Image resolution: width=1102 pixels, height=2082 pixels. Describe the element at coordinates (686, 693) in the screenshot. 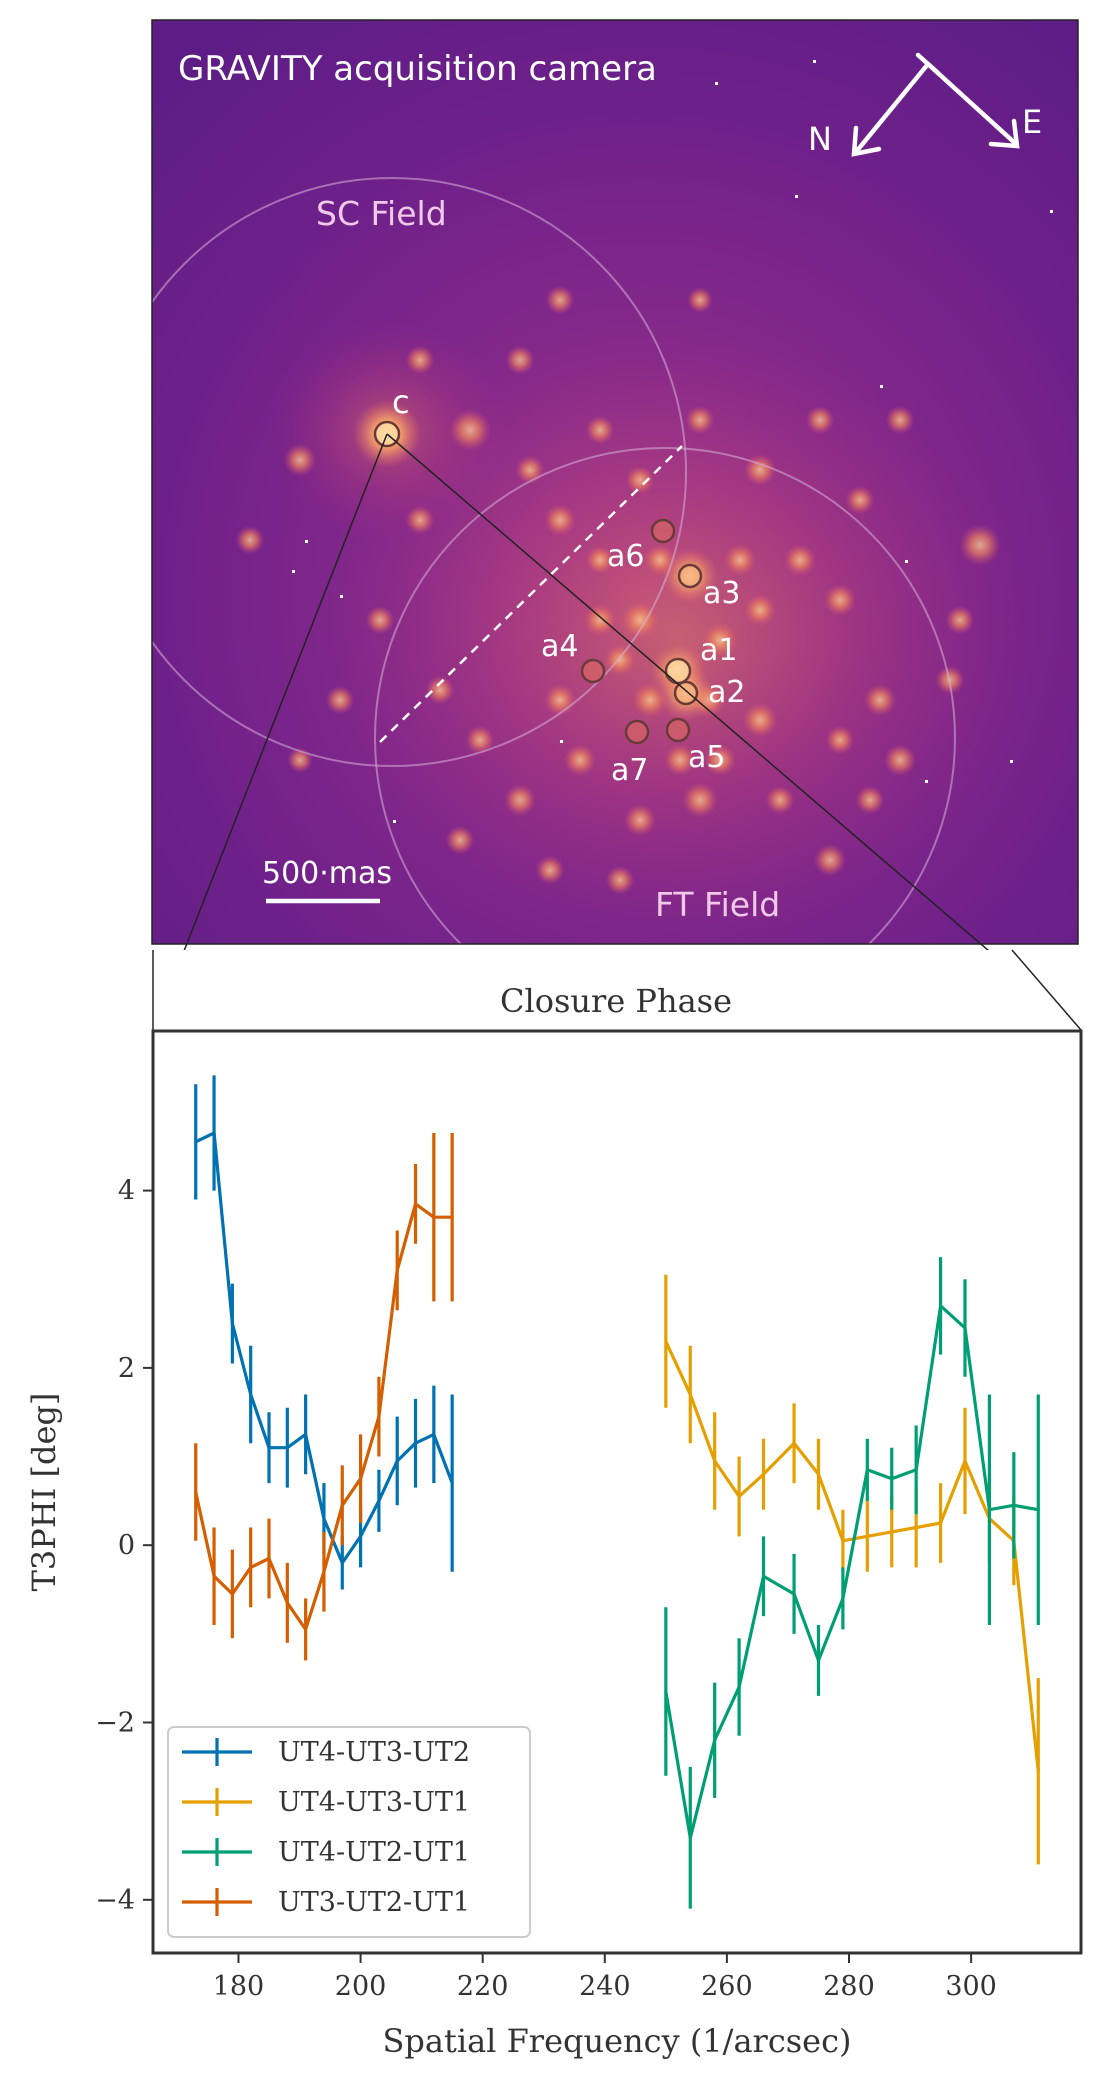

I see `source-marker-a2` at that location.